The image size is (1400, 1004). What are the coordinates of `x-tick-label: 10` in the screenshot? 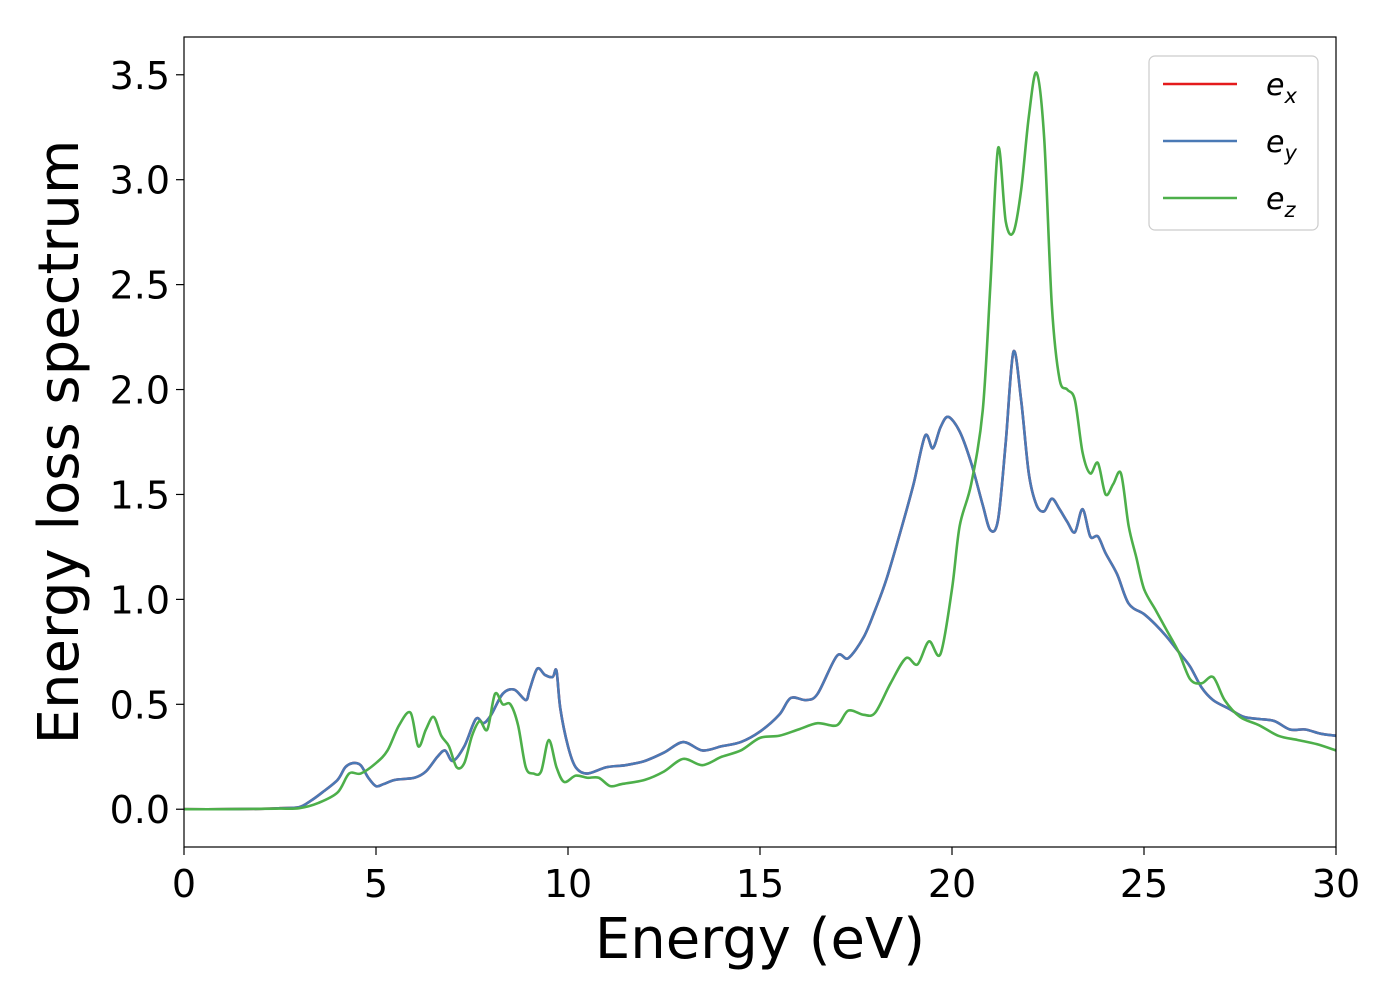 It's located at (568, 884).